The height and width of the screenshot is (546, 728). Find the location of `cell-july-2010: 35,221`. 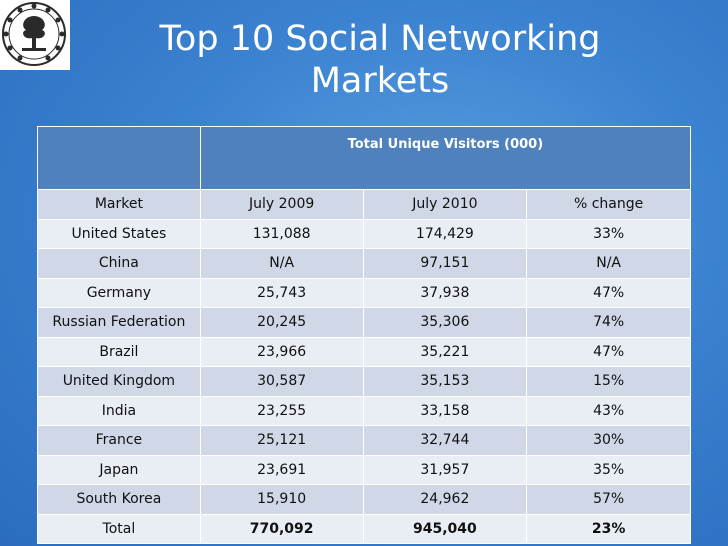

cell-july-2010: 35,221 is located at coordinates (445, 351).